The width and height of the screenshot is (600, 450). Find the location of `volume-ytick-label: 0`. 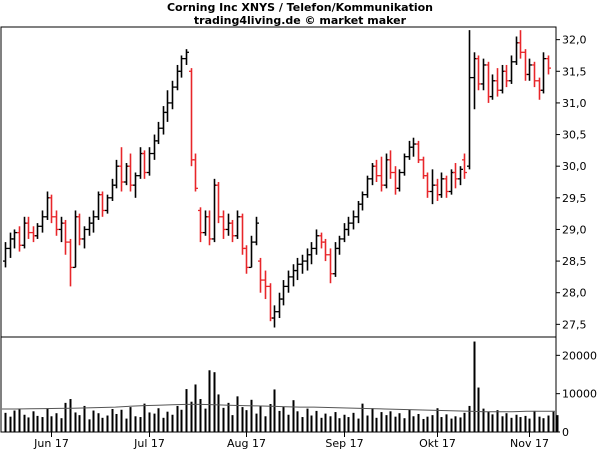

volume-ytick-label: 0 is located at coordinates (565, 432).